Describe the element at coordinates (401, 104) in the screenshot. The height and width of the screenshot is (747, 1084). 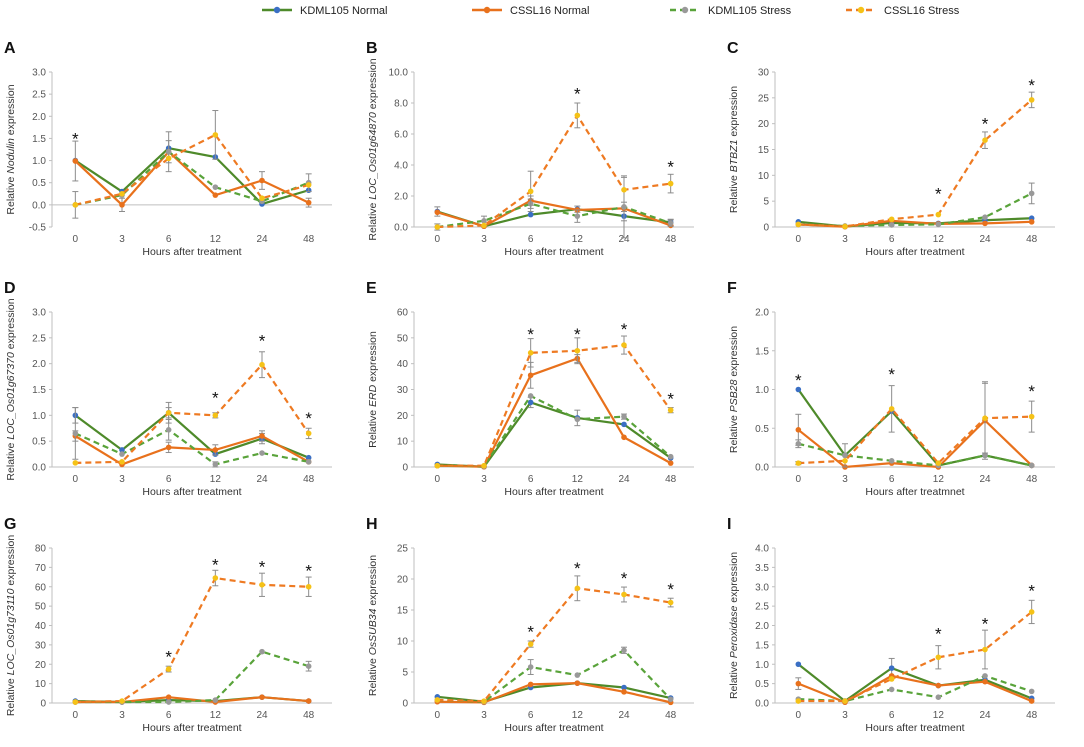
I see `y-tick-label: 8.0` at that location.